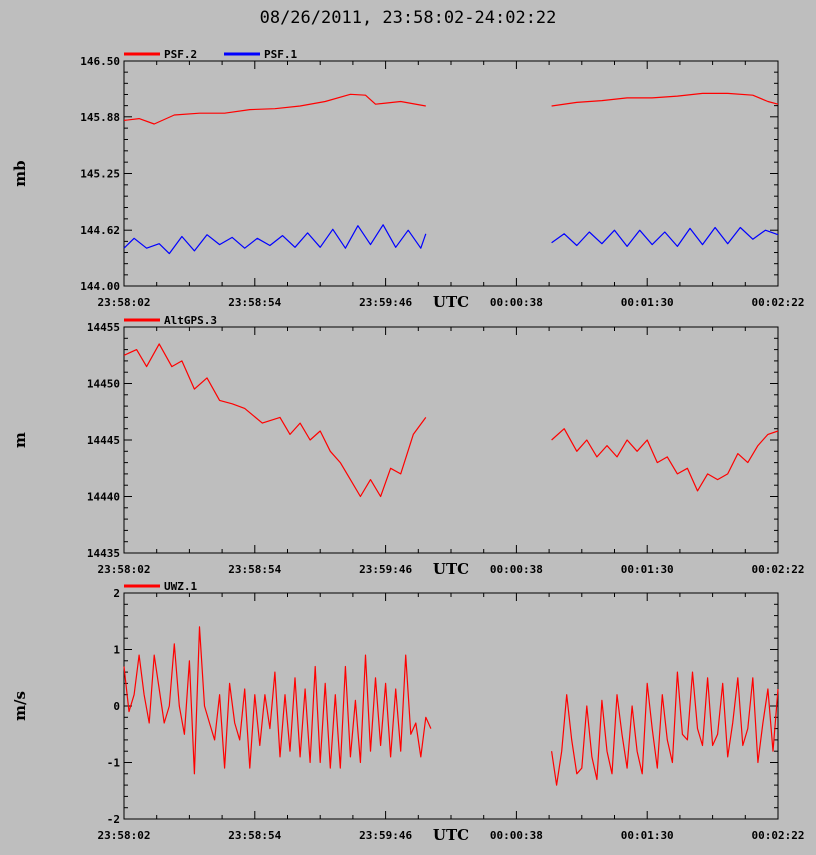 This screenshot has height=855, width=816. I want to click on y-axis-label: m, so click(20, 440).